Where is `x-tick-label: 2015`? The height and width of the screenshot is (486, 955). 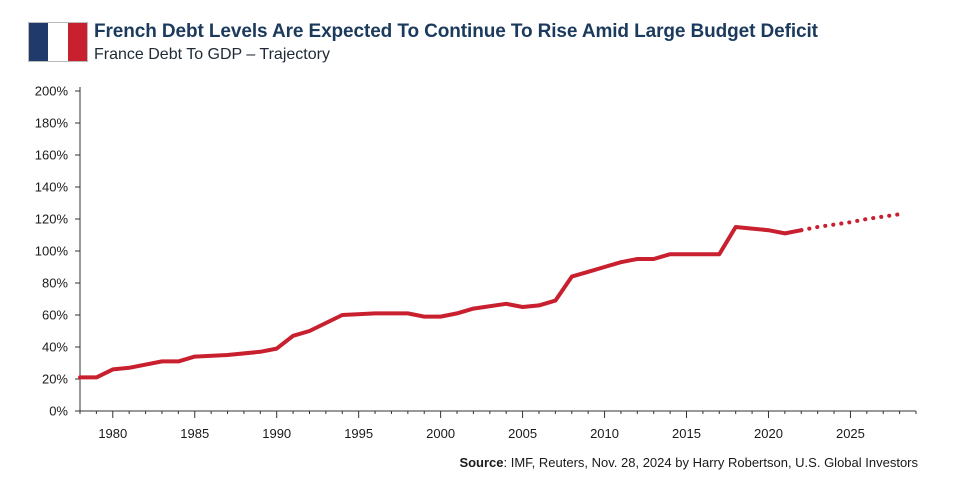 x-tick-label: 2015 is located at coordinates (686, 433).